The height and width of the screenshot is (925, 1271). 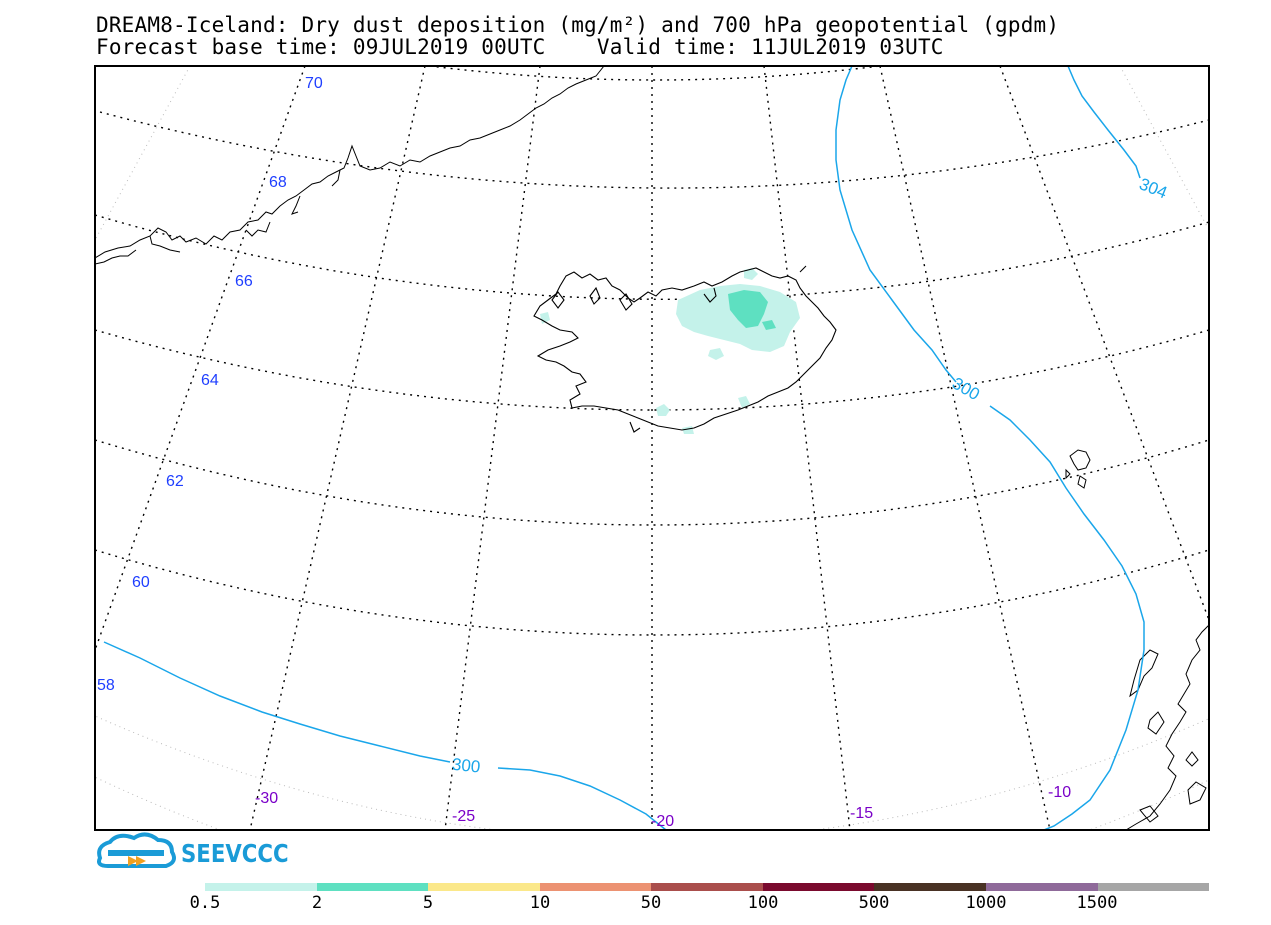 What do you see at coordinates (763, 903) in the screenshot?
I see `scale-label-5: 100` at bounding box center [763, 903].